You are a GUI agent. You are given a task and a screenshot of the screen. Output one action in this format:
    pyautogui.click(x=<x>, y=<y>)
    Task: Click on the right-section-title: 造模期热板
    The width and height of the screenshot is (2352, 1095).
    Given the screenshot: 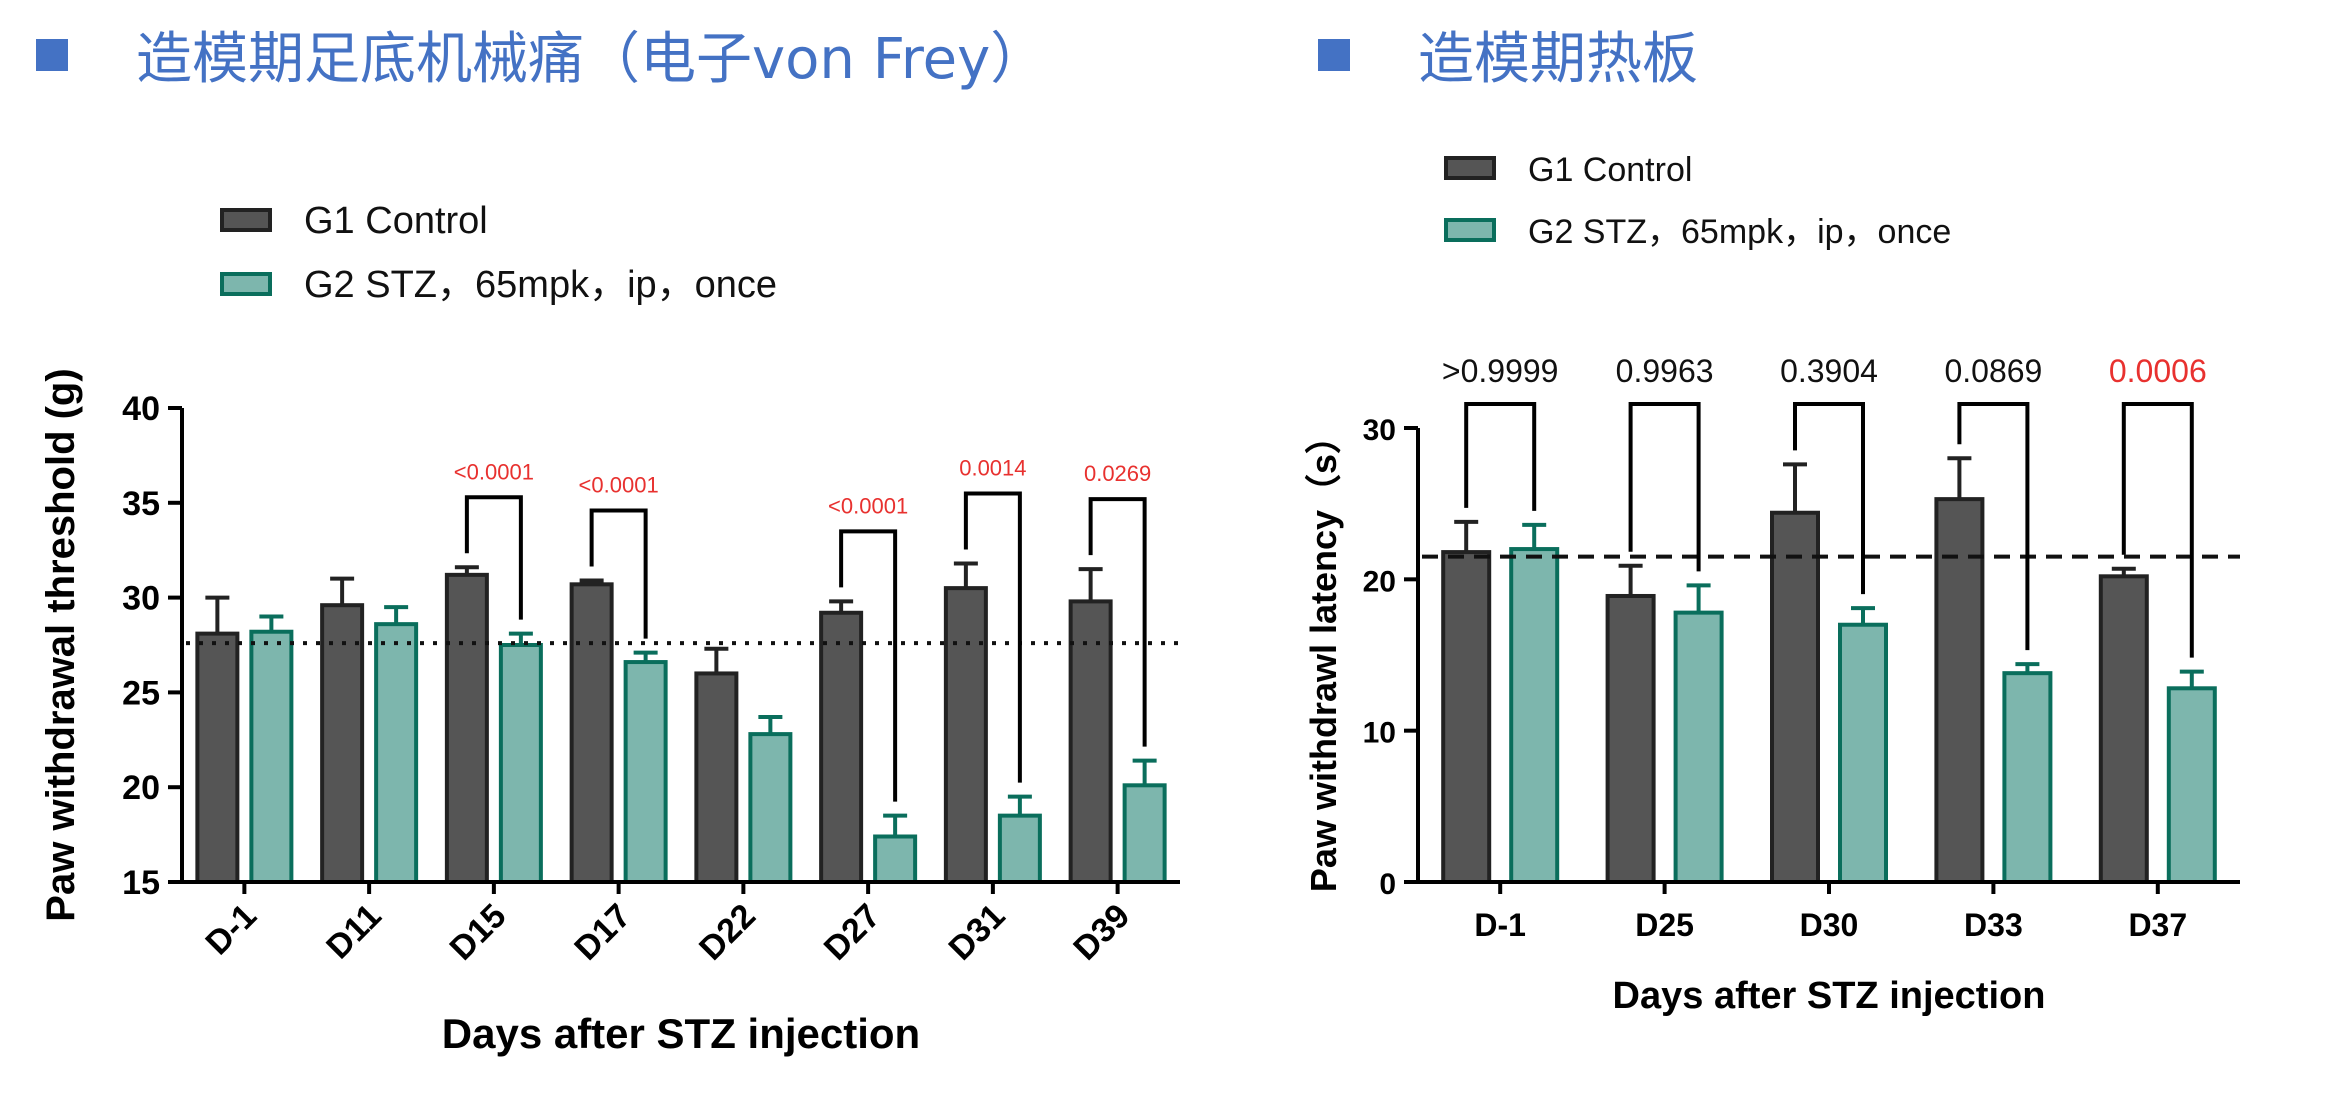 What is the action you would take?
    pyautogui.click(x=1508, y=54)
    